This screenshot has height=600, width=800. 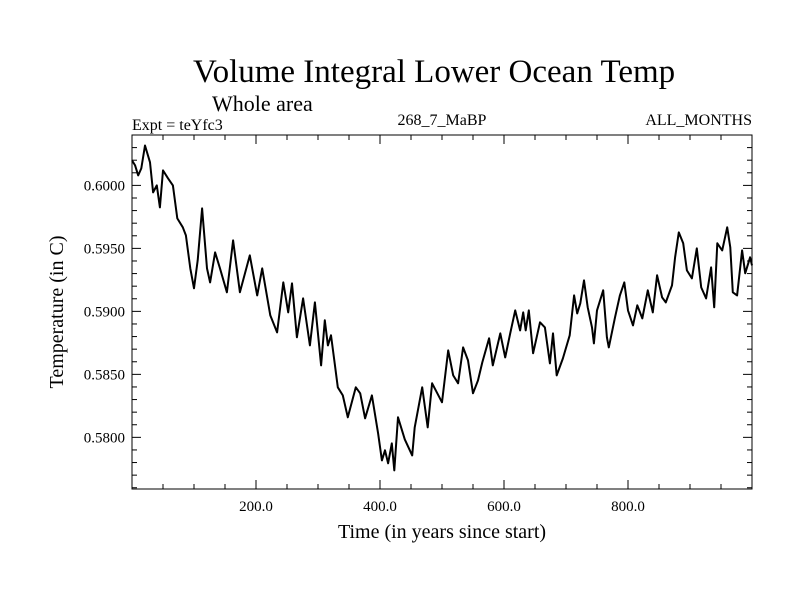 I want to click on x-tick-labels: 200.0 400.0 600.0 800.0, so click(x=442, y=507).